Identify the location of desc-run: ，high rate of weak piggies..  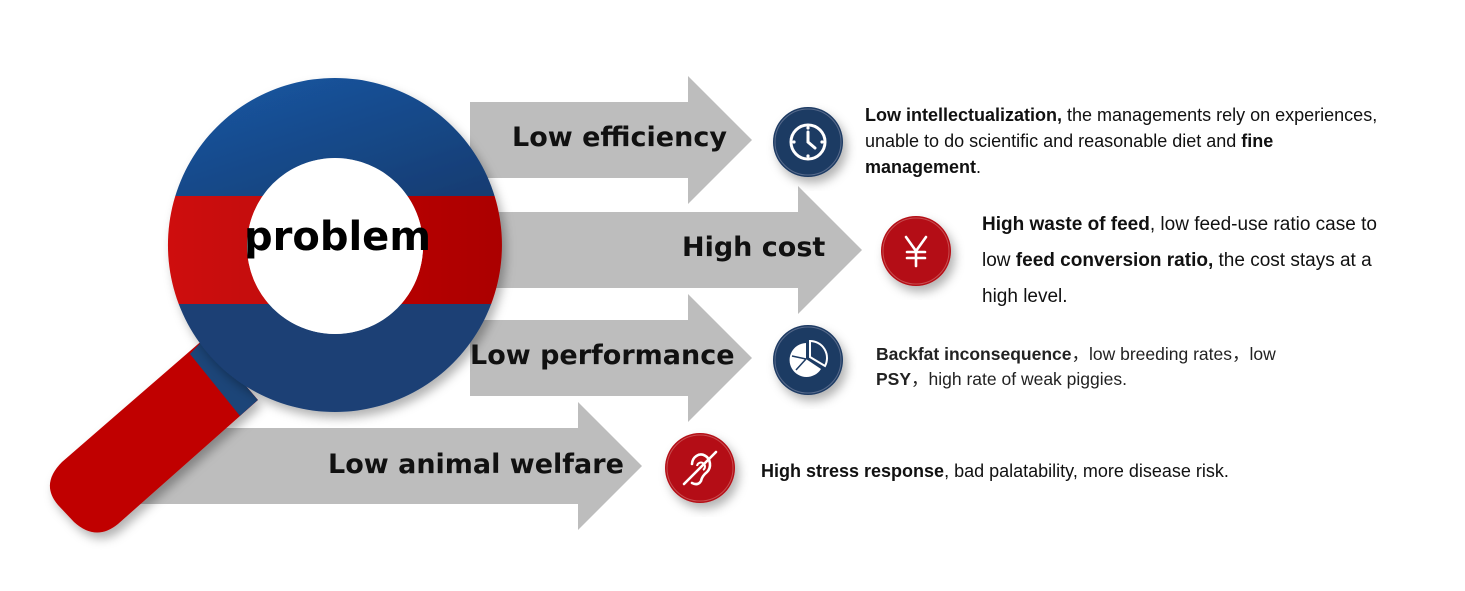
(1019, 379).